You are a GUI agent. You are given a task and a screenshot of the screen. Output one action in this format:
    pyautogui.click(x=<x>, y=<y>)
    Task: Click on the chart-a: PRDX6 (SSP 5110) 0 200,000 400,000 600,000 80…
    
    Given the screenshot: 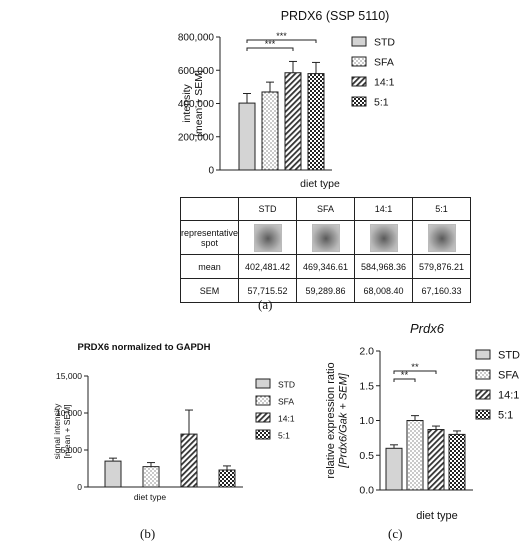 What is the action you would take?
    pyautogui.click(x=287, y=99)
    